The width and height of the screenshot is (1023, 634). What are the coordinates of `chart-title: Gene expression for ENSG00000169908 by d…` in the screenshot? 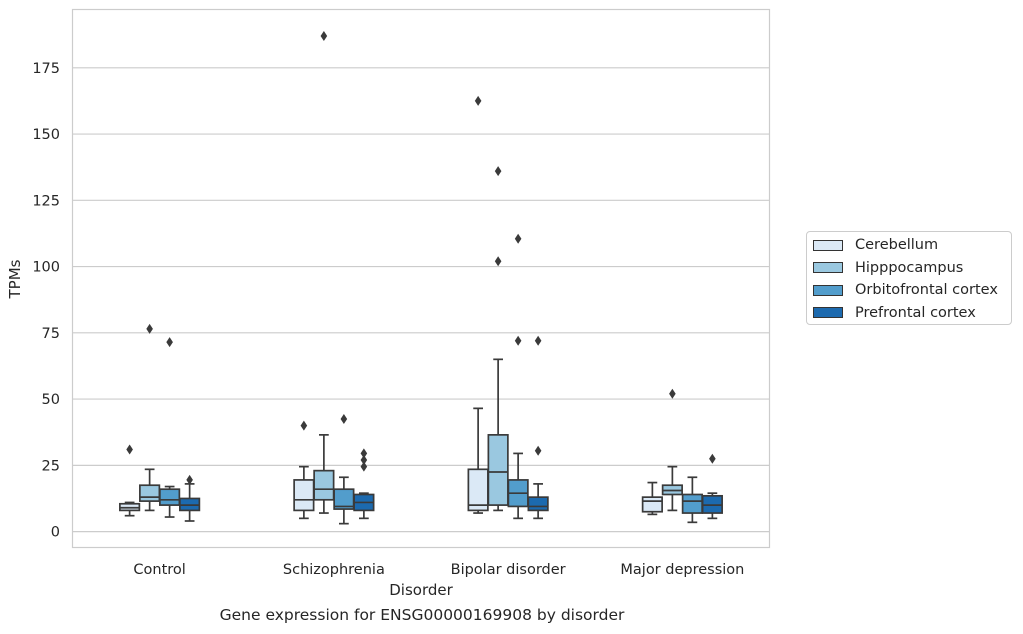 It's located at (422, 615).